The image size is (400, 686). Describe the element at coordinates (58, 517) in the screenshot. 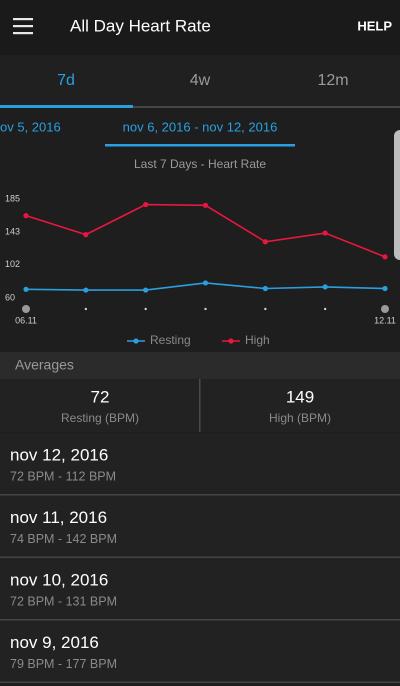

I see `day-date: nov 11, 2016` at that location.